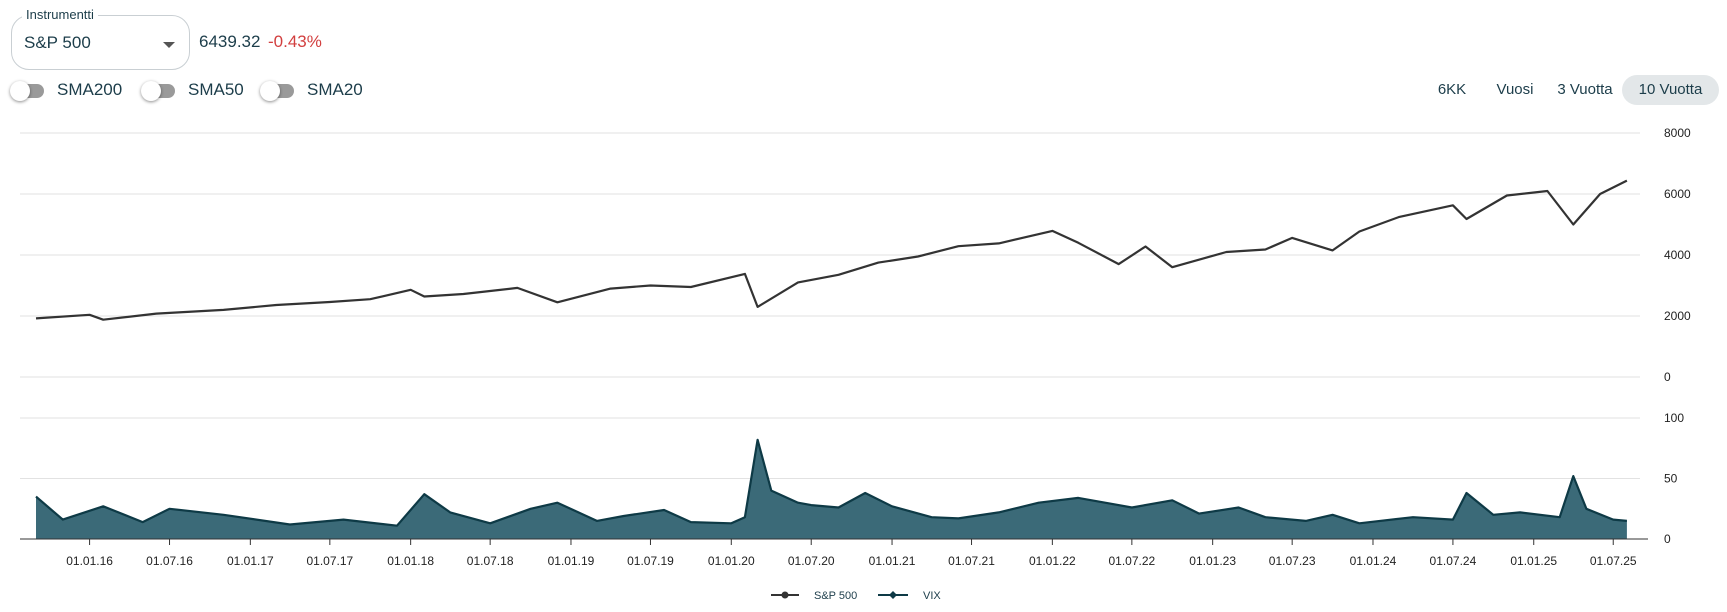  What do you see at coordinates (893, 595) in the screenshot?
I see `legend-marker-vix` at bounding box center [893, 595].